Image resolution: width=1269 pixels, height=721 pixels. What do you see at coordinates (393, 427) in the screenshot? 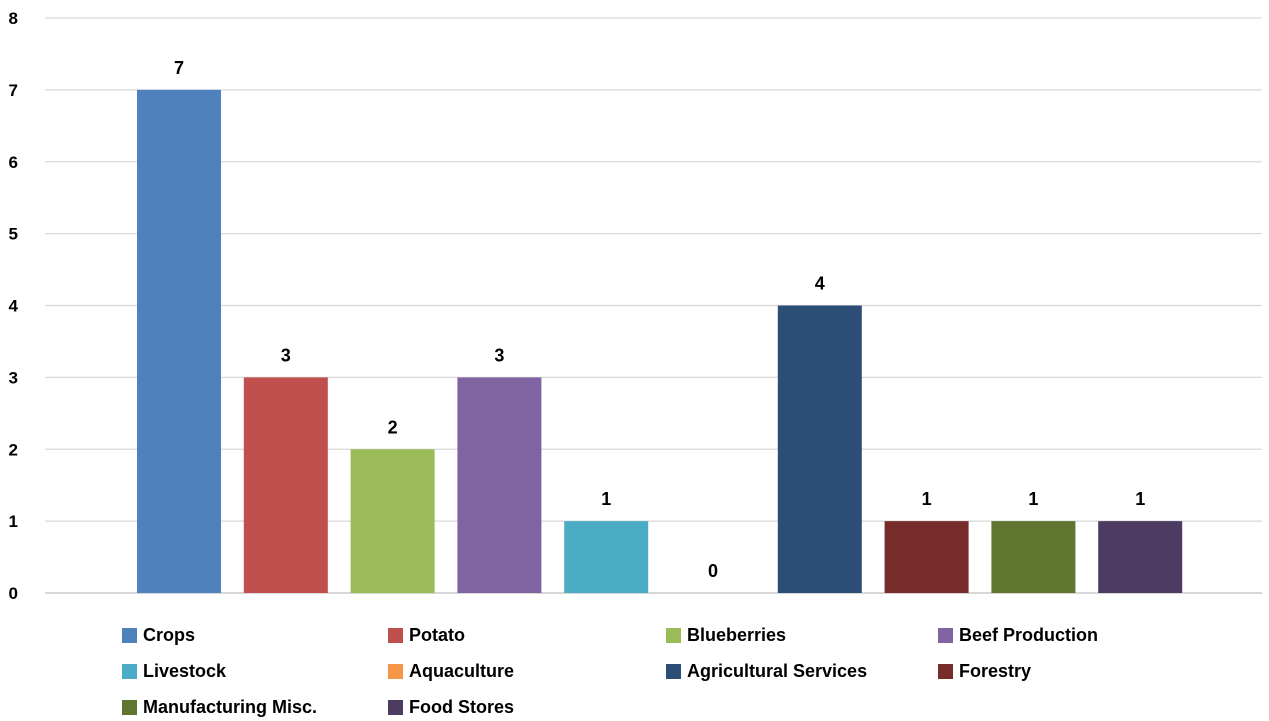
I see `data-label: 2` at bounding box center [393, 427].